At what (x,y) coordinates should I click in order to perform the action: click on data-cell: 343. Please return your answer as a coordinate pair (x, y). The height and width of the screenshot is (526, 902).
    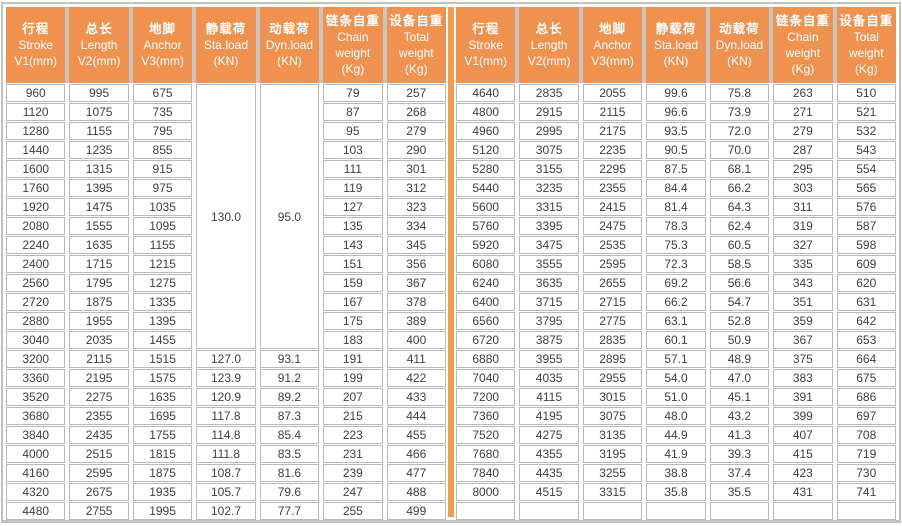
    Looking at the image, I should click on (803, 283).